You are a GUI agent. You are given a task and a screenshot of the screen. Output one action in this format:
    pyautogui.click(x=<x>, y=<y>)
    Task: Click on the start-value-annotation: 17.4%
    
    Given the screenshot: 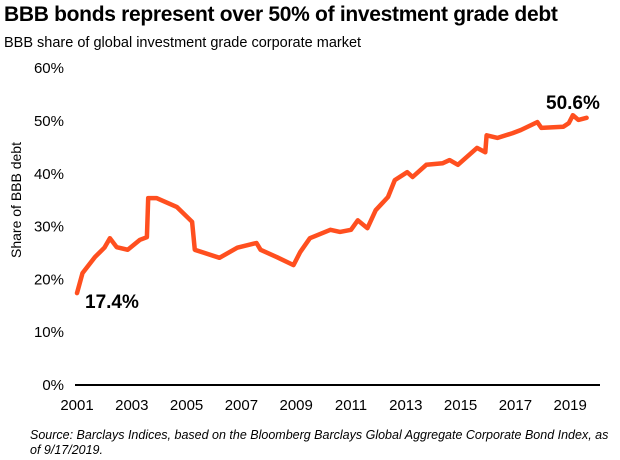 What is the action you would take?
    pyautogui.click(x=112, y=302)
    